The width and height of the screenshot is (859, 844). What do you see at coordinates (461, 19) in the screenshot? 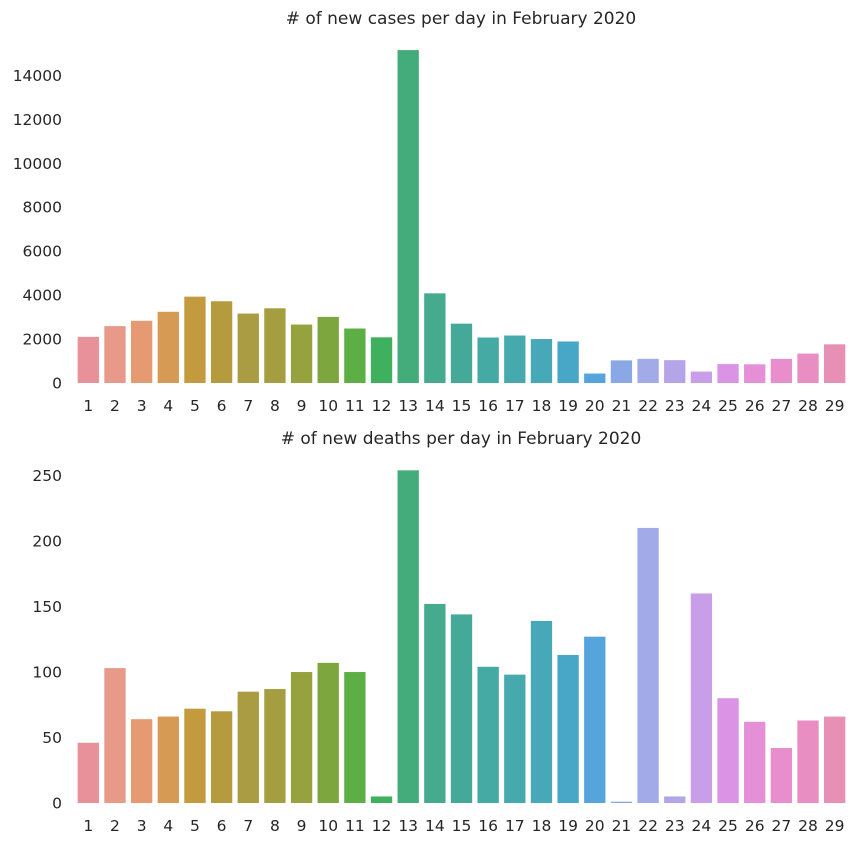
I see `cases-chart-title: # of new cases per day in February 2020` at bounding box center [461, 19].